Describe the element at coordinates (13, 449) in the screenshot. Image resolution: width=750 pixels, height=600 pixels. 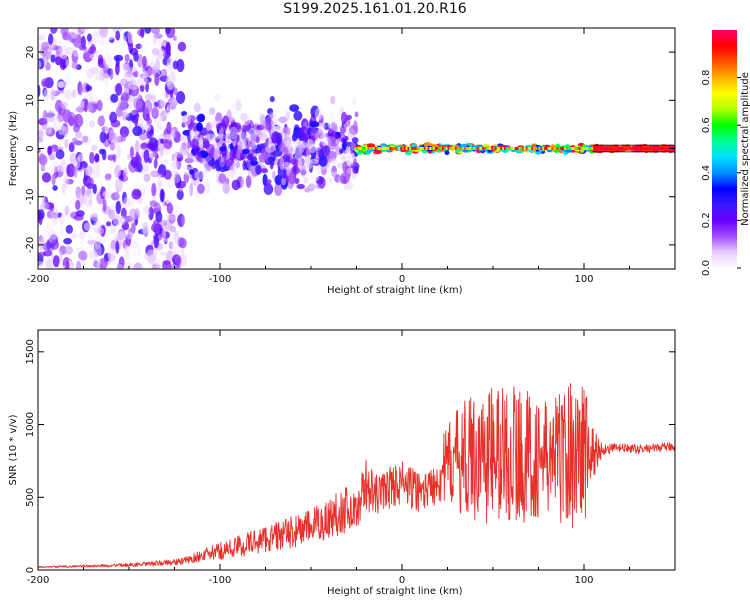
I see `bottom-y-axis-label: SNR (10 * v/v)` at that location.